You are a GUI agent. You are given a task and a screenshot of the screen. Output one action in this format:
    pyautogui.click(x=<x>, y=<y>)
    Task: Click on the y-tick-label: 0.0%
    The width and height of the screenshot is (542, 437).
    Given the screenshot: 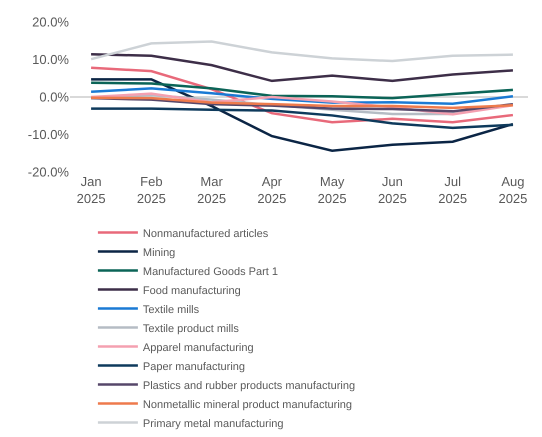 What is the action you would take?
    pyautogui.click(x=54, y=97)
    